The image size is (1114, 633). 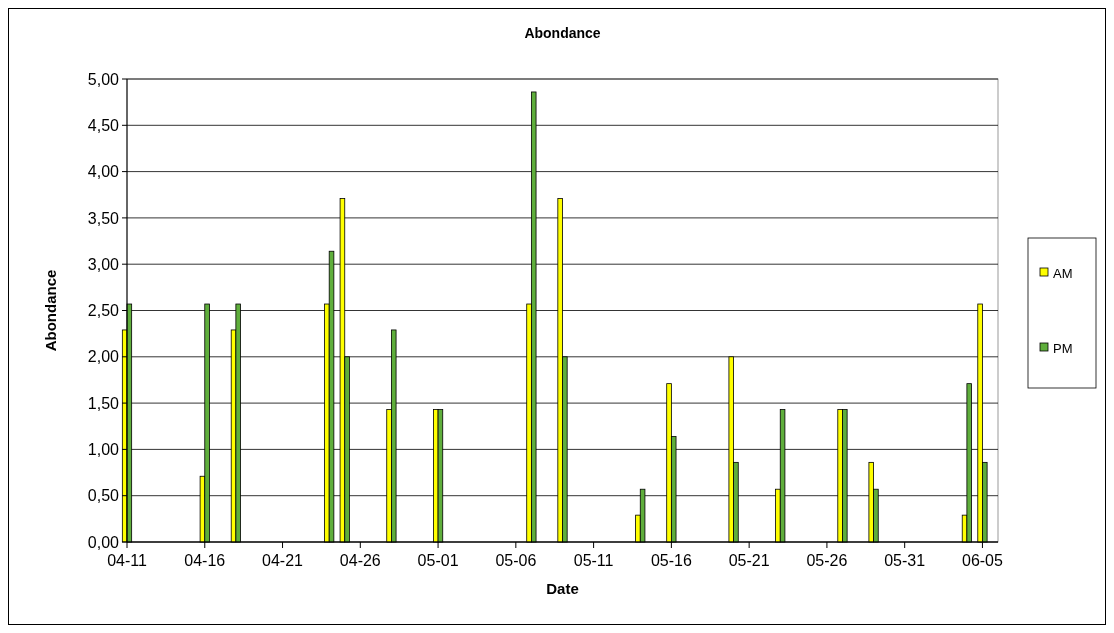 What do you see at coordinates (103, 125) in the screenshot?
I see `y-tick-label: 4,50` at bounding box center [103, 125].